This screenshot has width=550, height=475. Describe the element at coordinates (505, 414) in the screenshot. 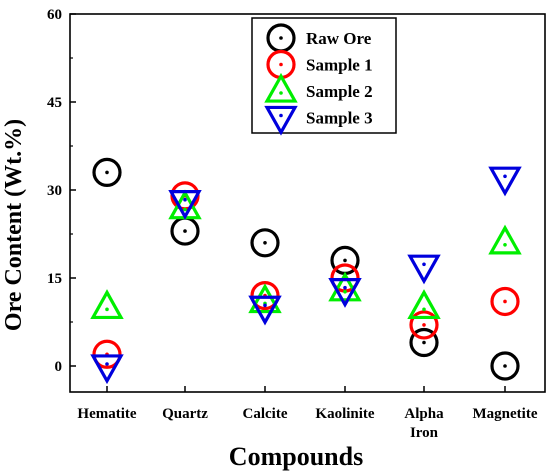

I see `x-tick-label: Magnetite` at that location.